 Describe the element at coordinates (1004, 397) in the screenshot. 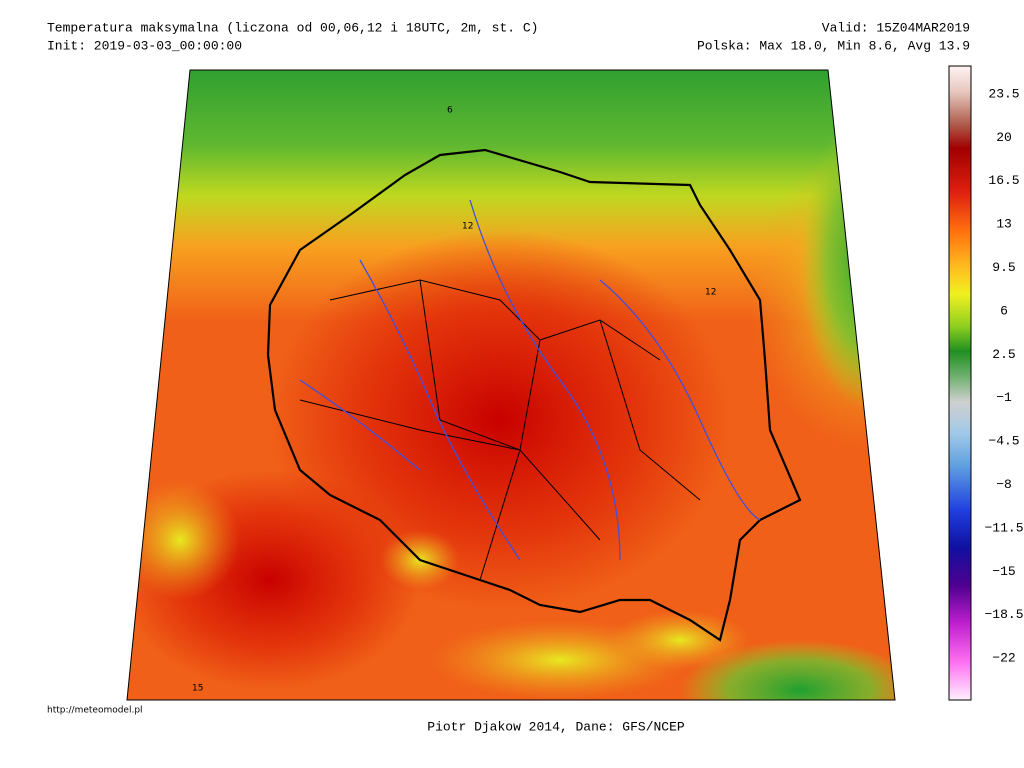

I see `colorbar-label: −1` at that location.